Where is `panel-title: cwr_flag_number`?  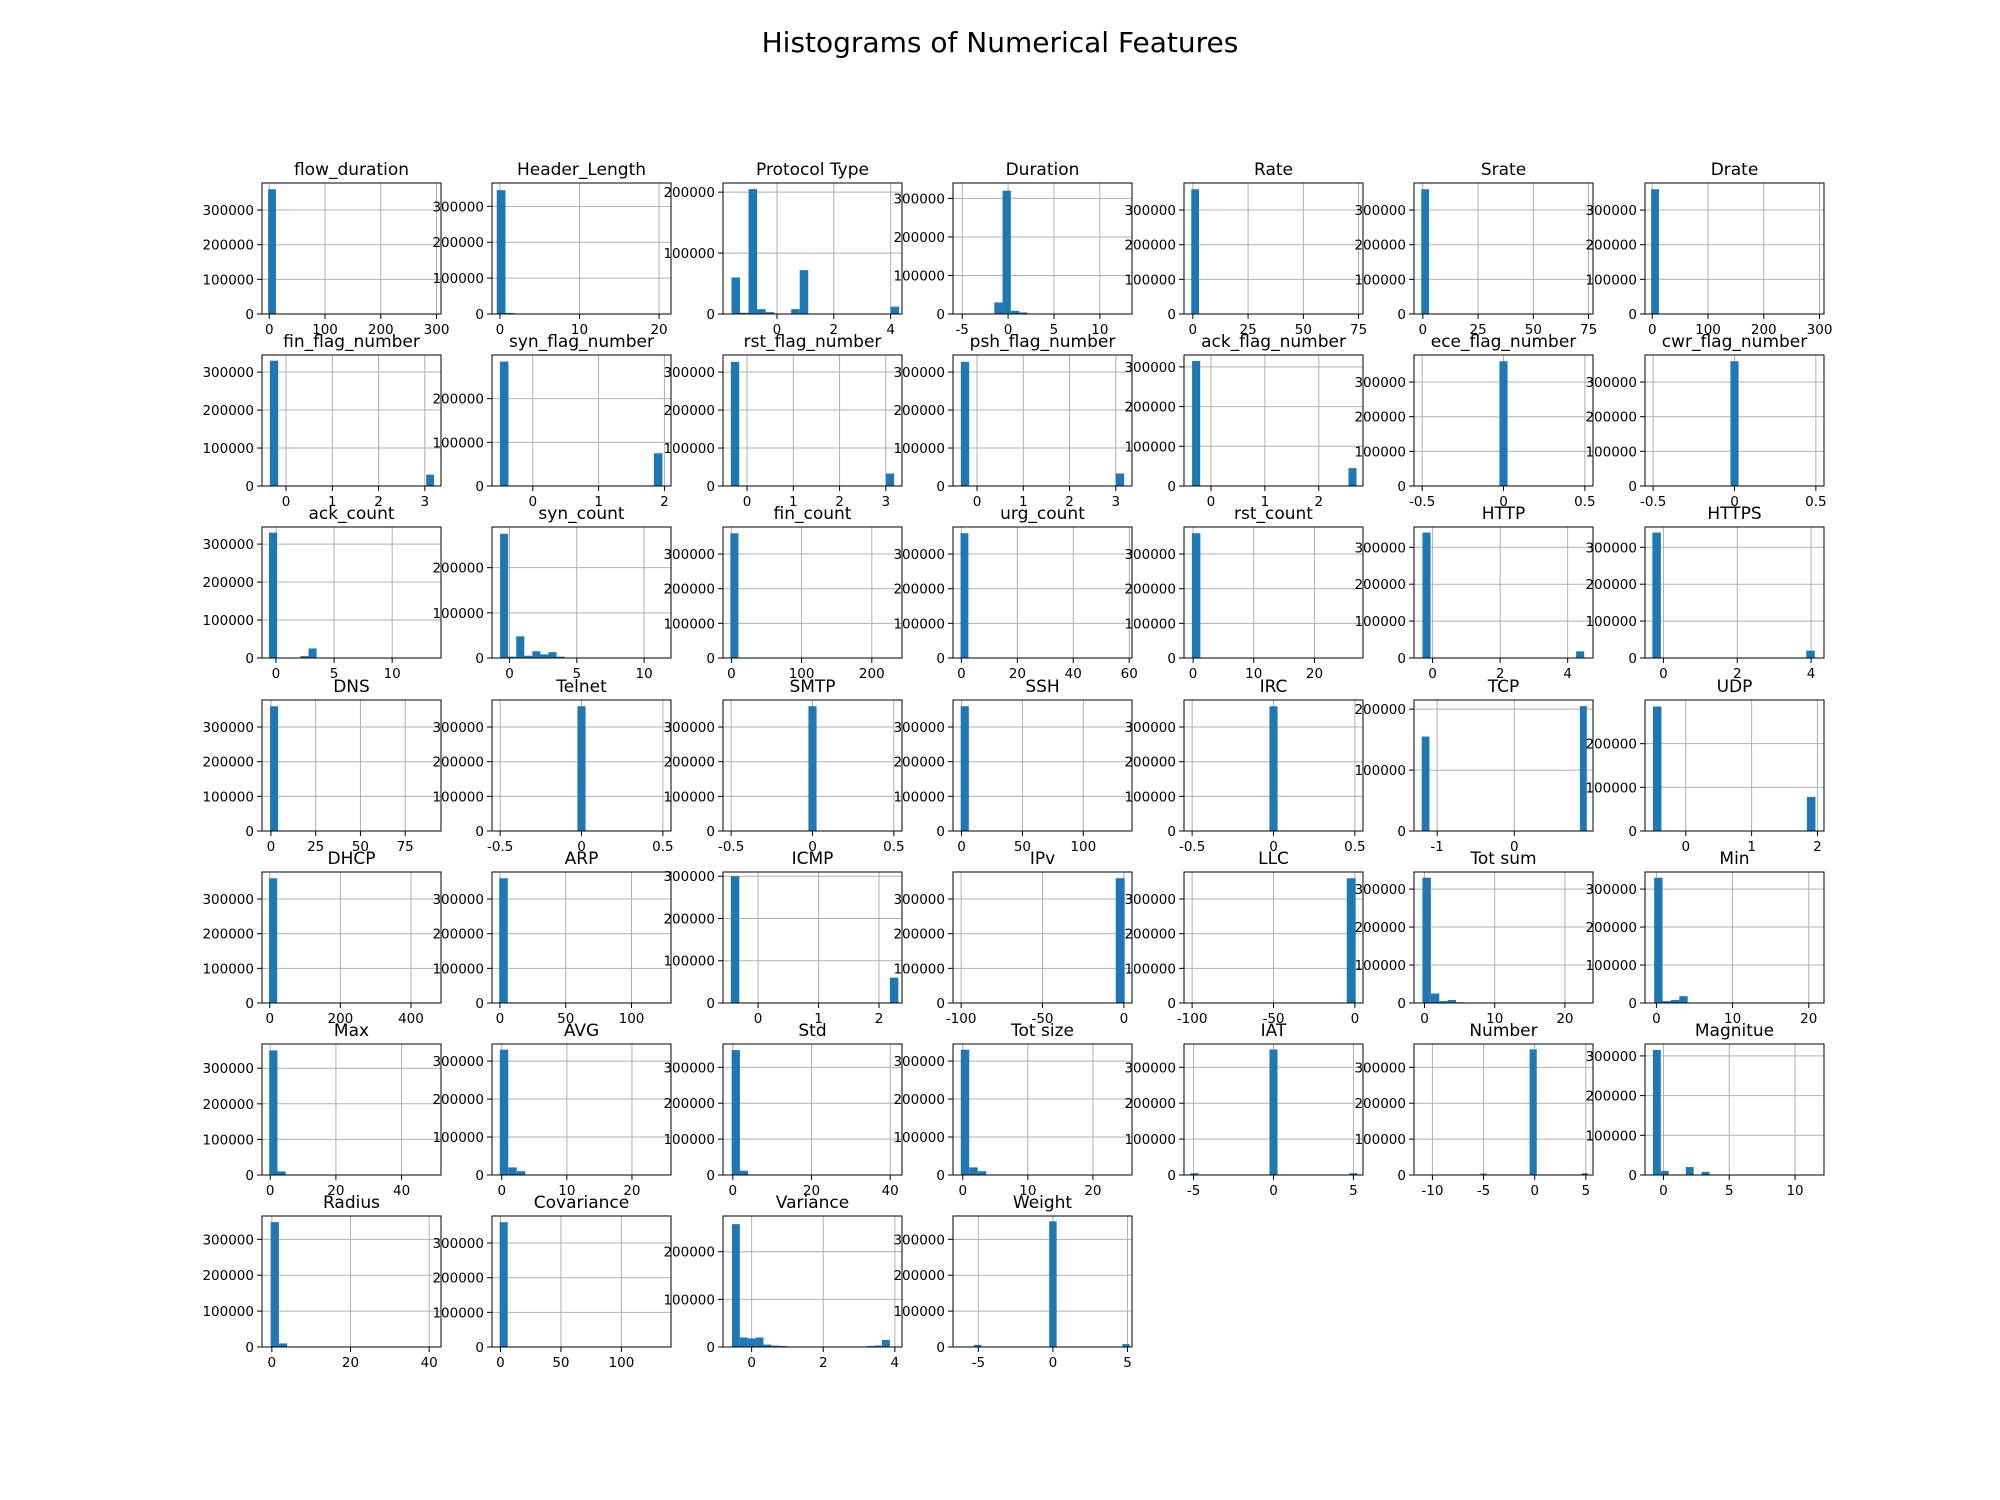 panel-title: cwr_flag_number is located at coordinates (1735, 342).